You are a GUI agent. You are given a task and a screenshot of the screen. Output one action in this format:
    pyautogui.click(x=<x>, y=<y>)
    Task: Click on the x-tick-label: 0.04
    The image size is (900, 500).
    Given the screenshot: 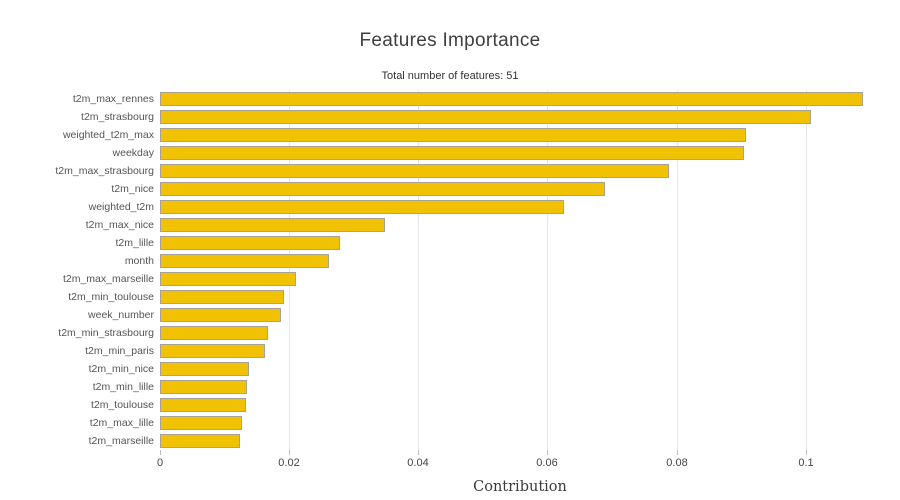 What is the action you would take?
    pyautogui.click(x=418, y=463)
    